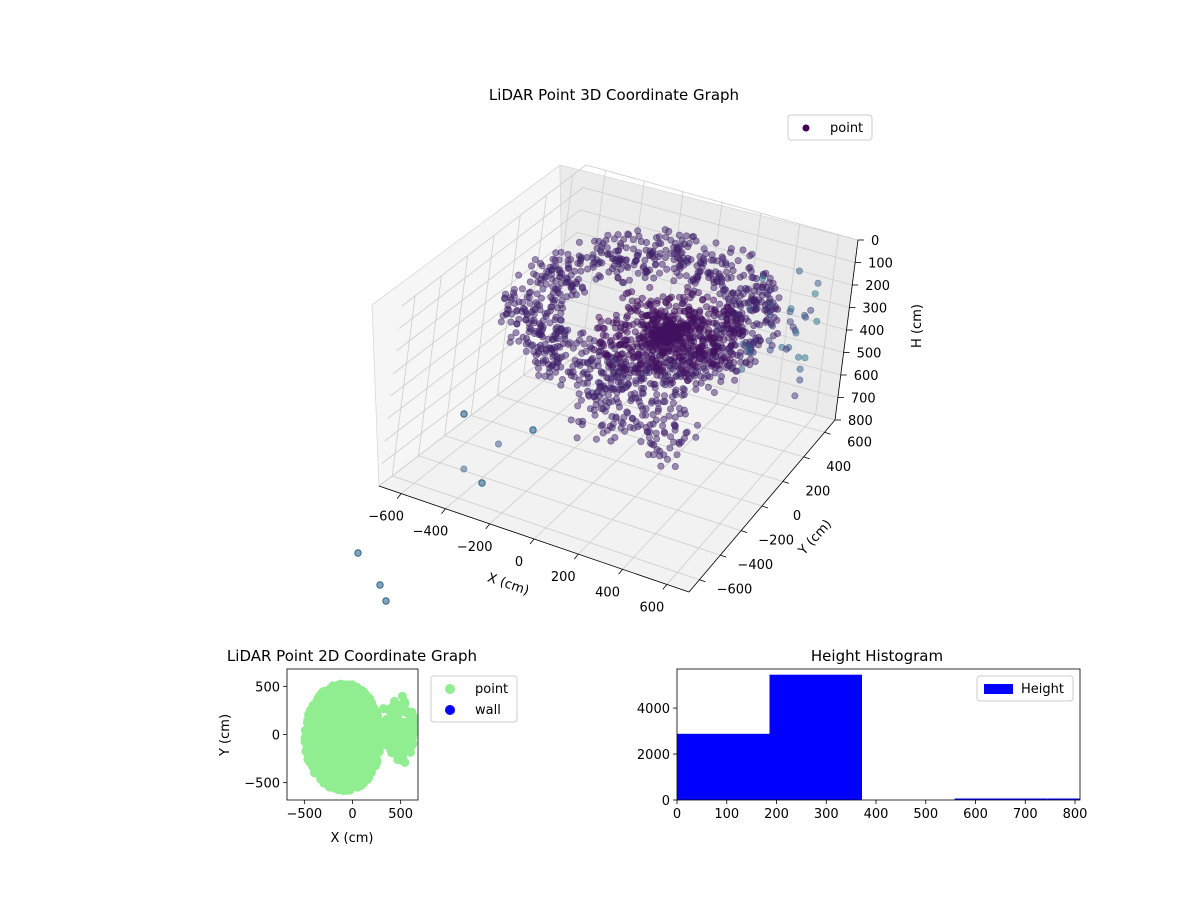 The width and height of the screenshot is (1200, 900). What do you see at coordinates (431, 532) in the screenshot?
I see `x-tick-label-3d: −400` at bounding box center [431, 532].